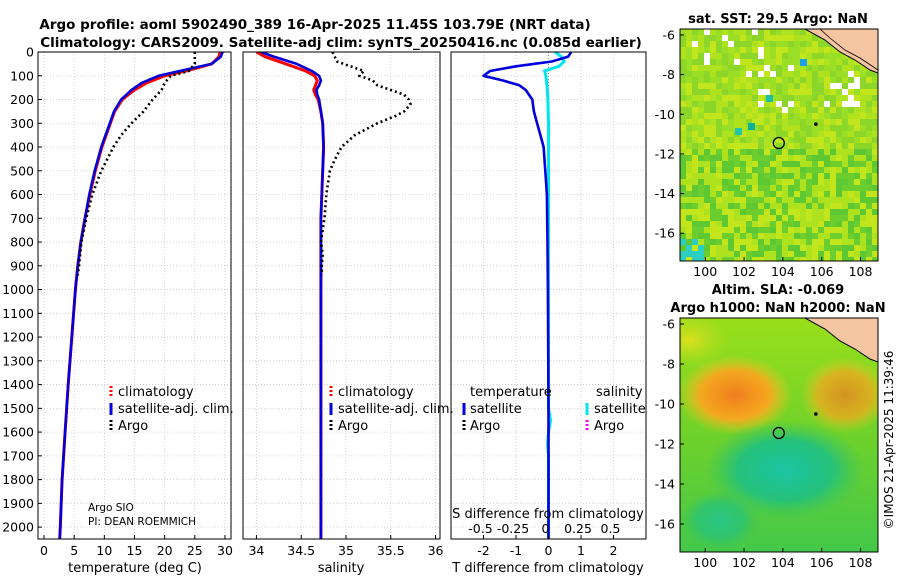  I want to click on depth-tick-label: 600, so click(22, 194).